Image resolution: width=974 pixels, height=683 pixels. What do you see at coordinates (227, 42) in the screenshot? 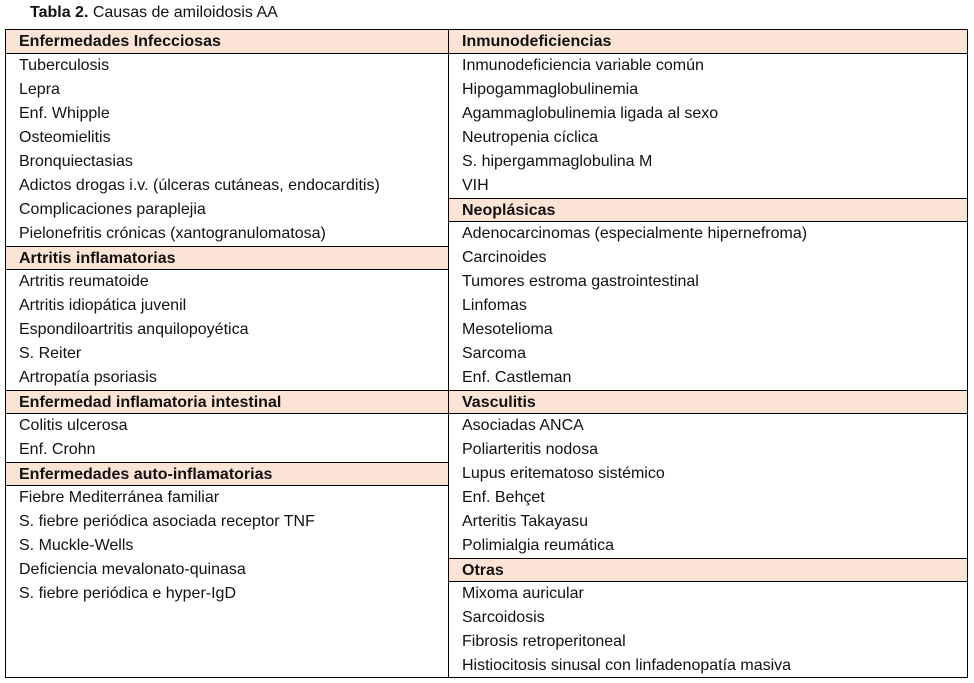
I see `section-header: Enfermedades Infecciosas` at bounding box center [227, 42].